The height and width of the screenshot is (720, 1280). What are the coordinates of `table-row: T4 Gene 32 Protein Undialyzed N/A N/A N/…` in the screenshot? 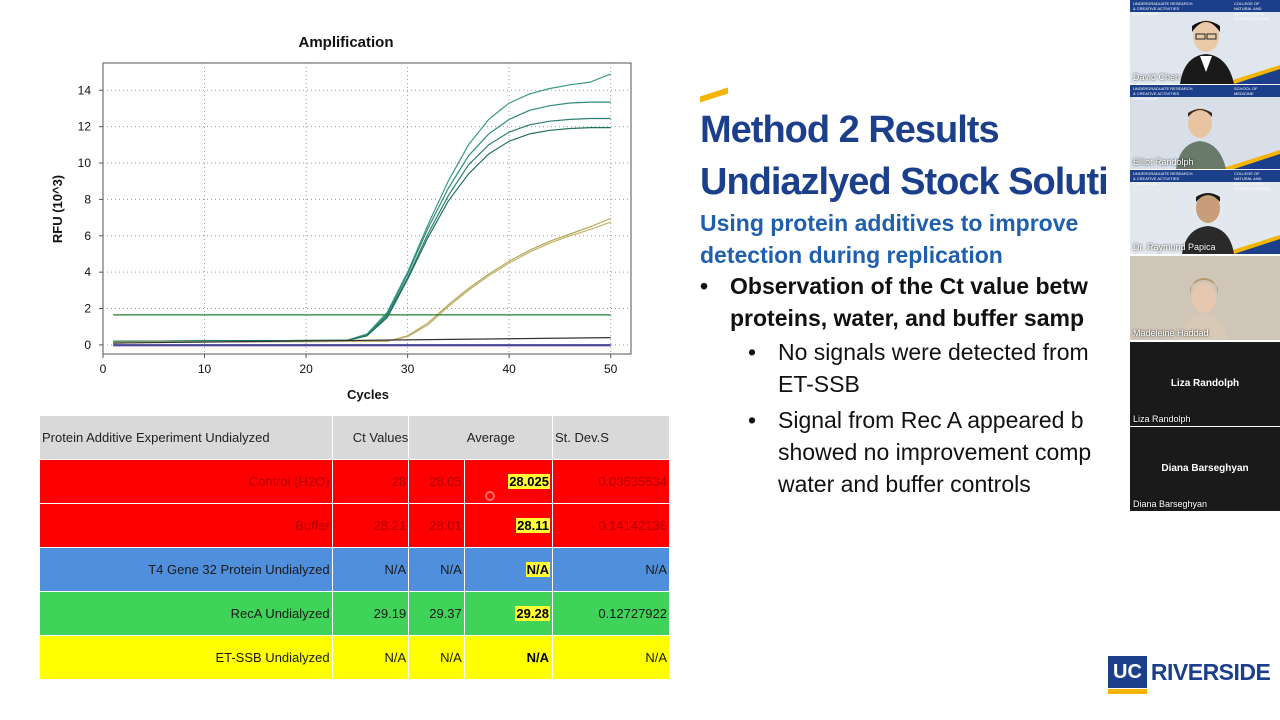 It's located at (355, 569).